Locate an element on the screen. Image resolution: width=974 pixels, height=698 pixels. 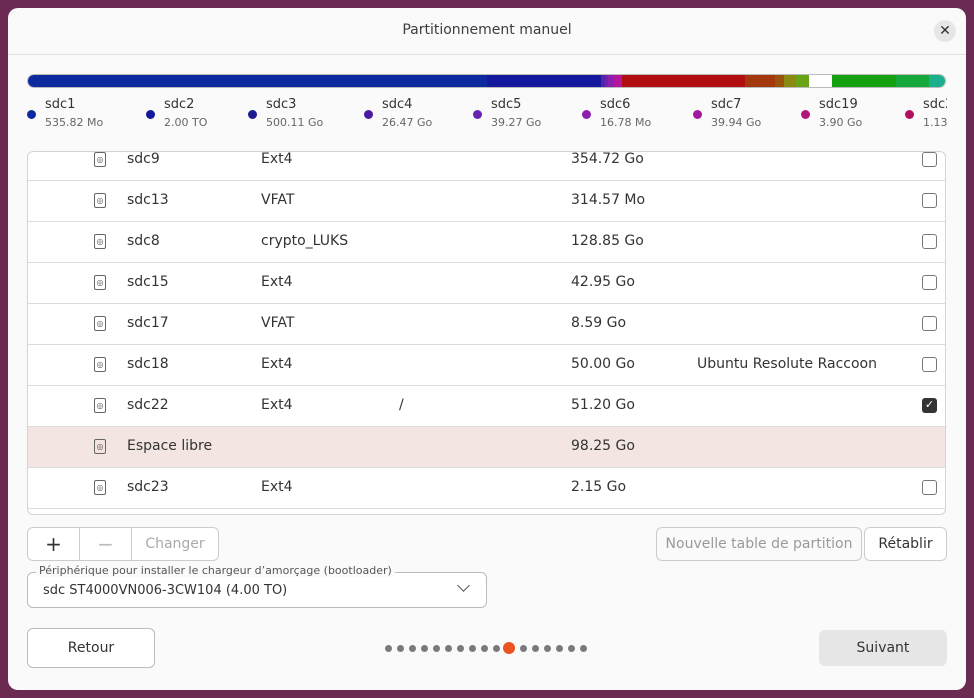
table-row: ◎ sdc13 VFAT 314.57 Mo is located at coordinates (486, 201).